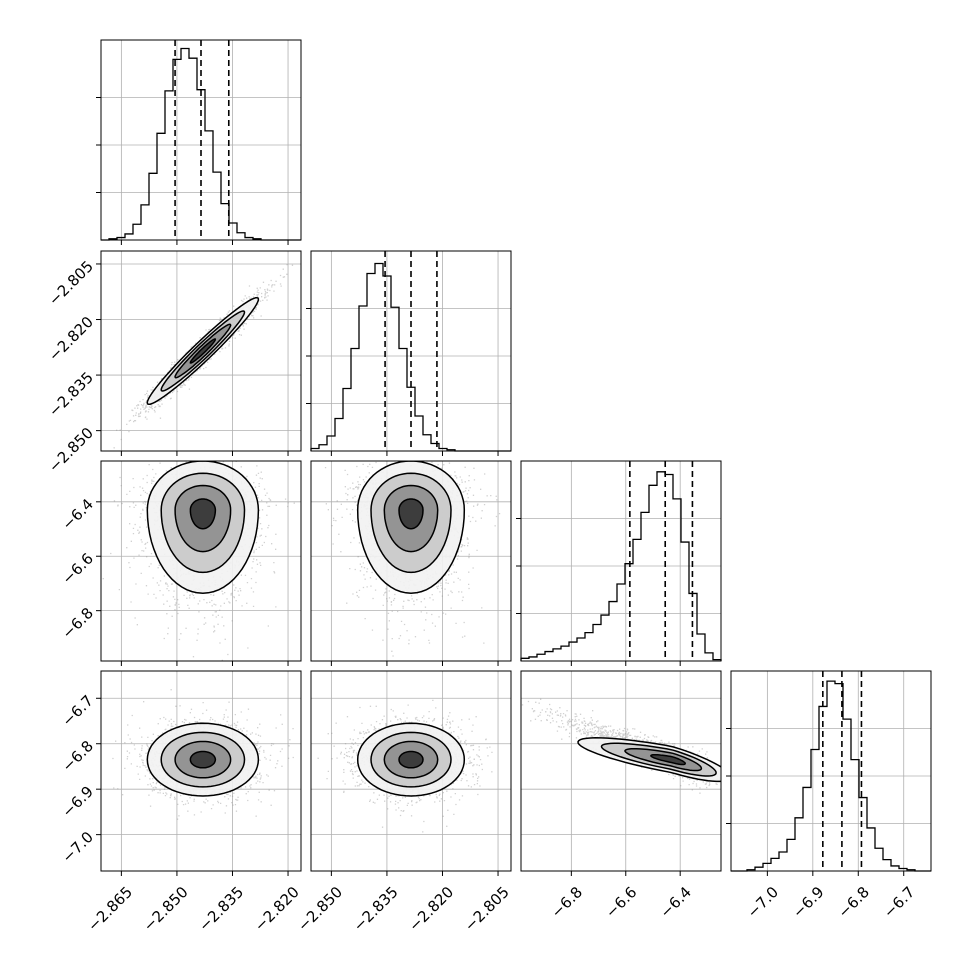 The width and height of the screenshot is (970, 970). I want to click on x-tick-label: −6.9, so click(808, 902).